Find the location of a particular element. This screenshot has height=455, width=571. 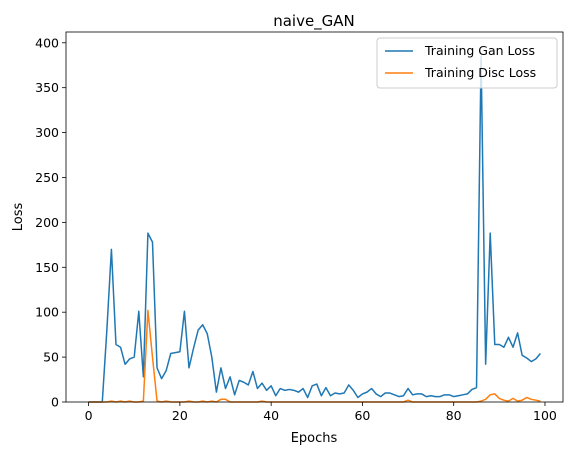

y-axis-label: Loss is located at coordinates (18, 217).